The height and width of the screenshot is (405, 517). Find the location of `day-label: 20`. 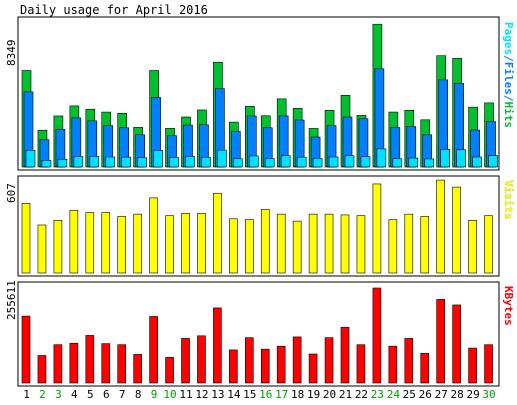

day-label: 20 is located at coordinates (329, 394).